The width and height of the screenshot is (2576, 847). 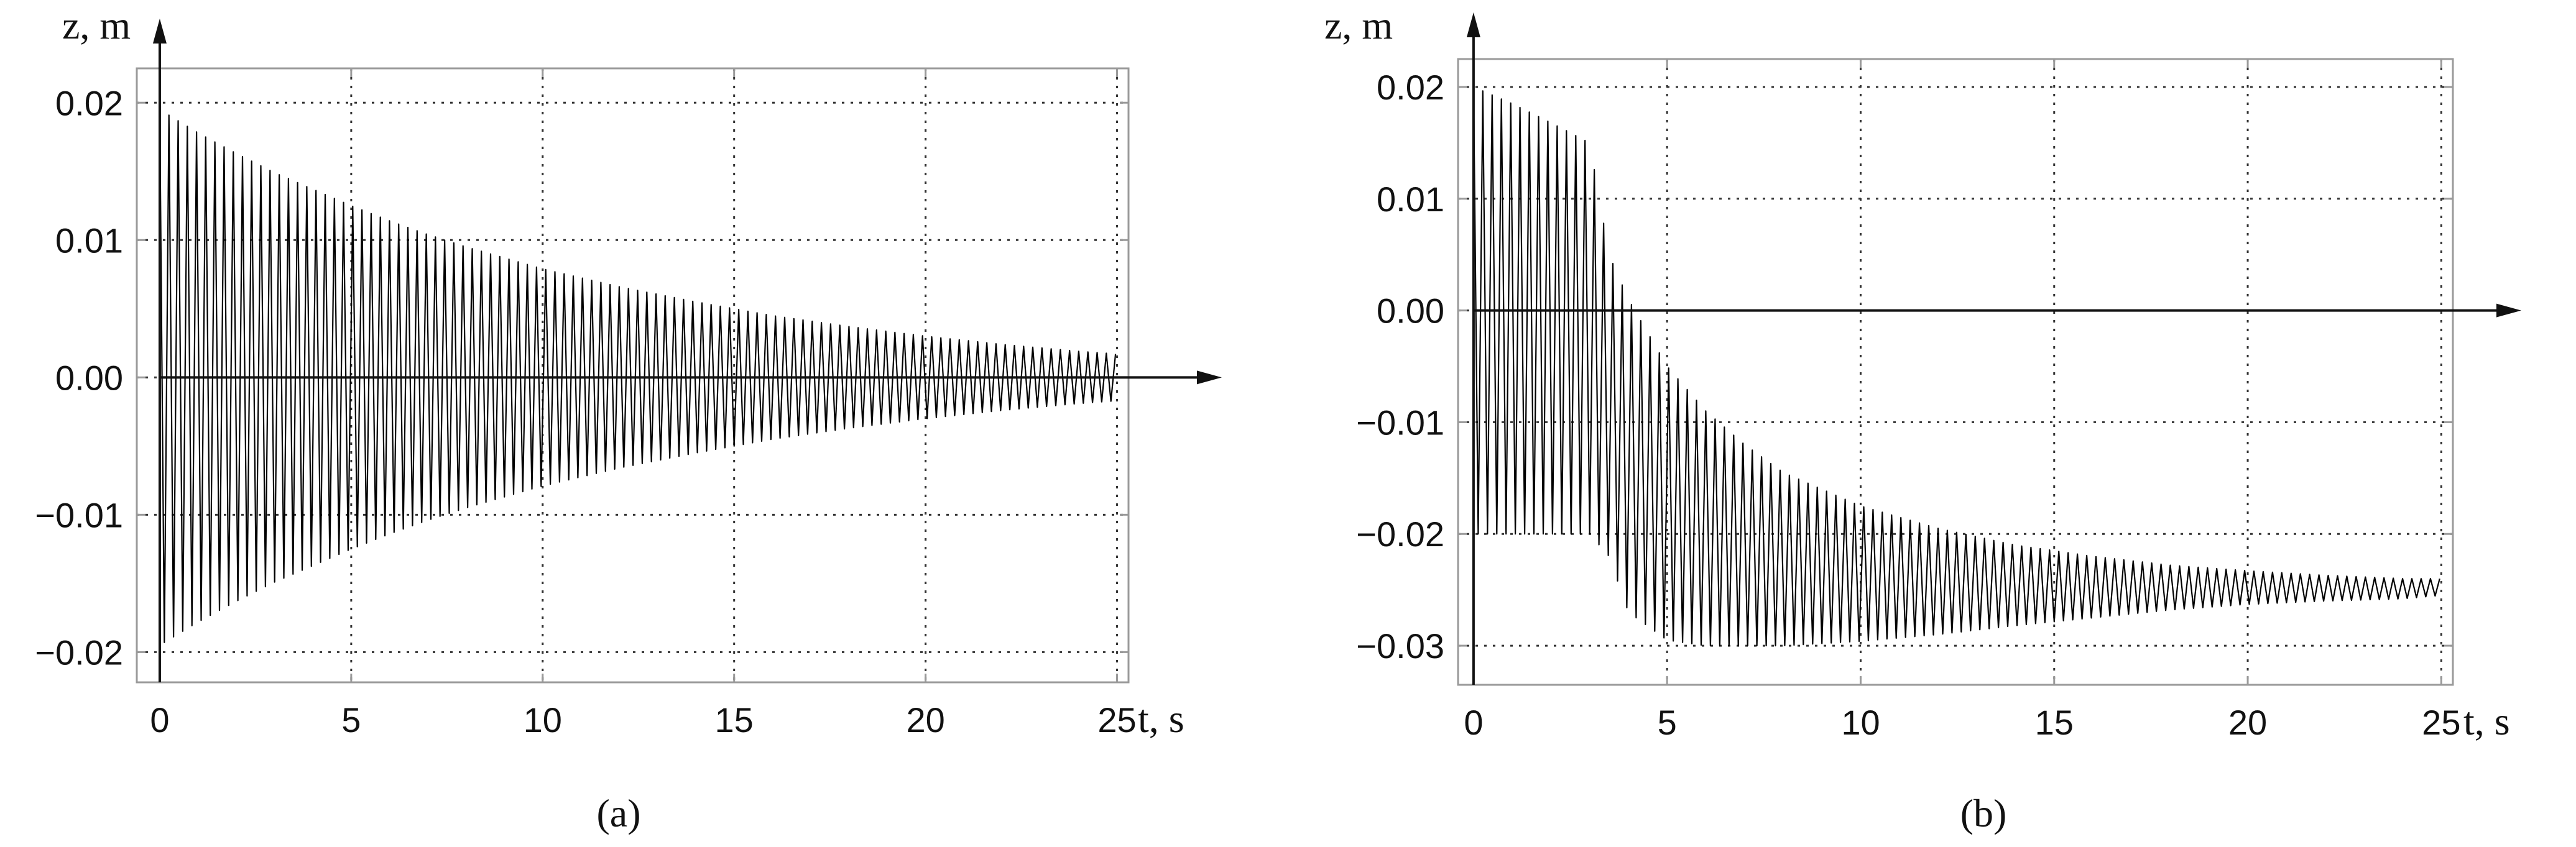 I want to click on panel-label: (a), so click(x=618, y=813).